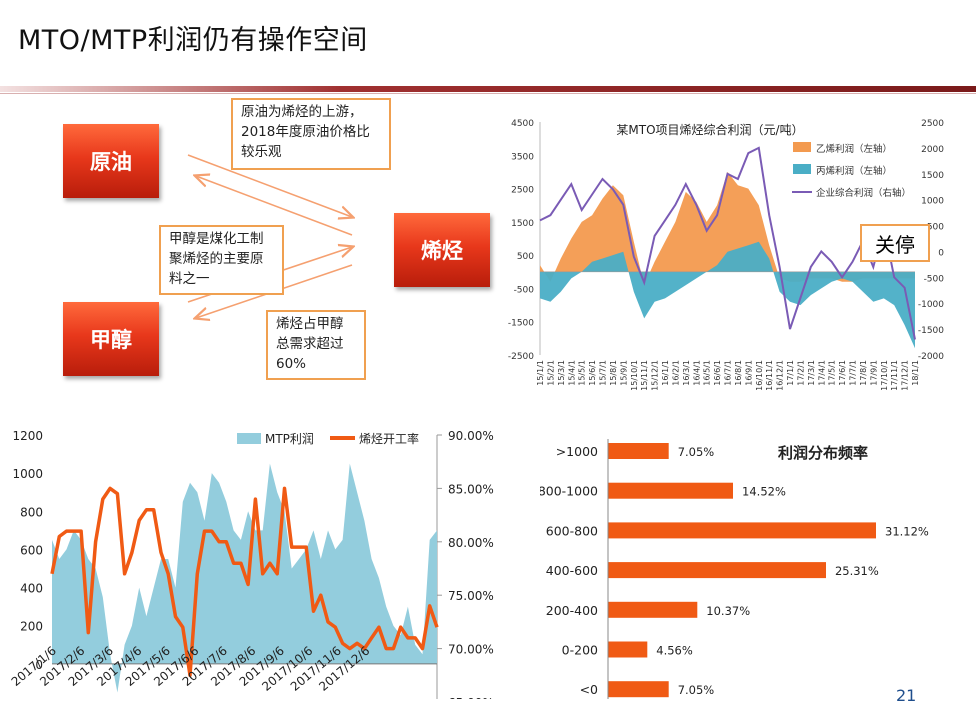 The height and width of the screenshot is (705, 976). Describe the element at coordinates (471, 697) in the screenshot. I see `right-tick-label: 65.00%` at that location.